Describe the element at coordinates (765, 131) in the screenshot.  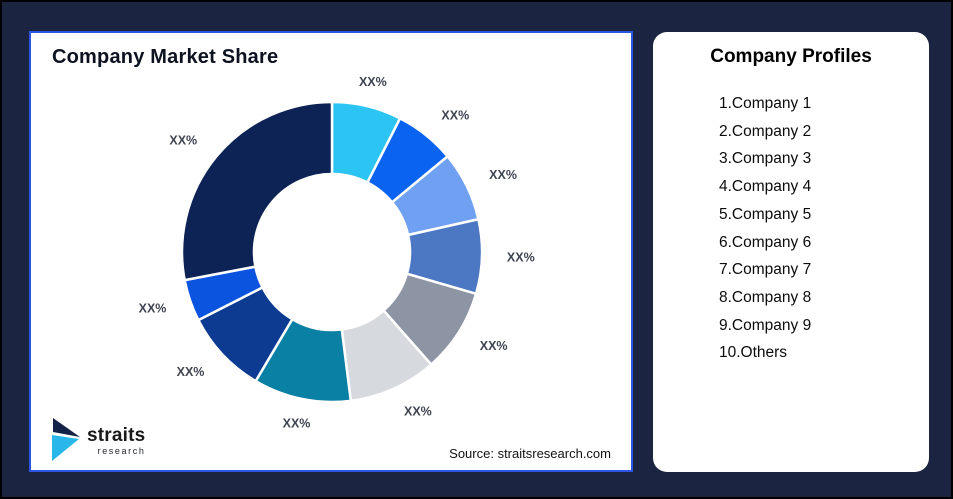
I see `company-list-item: 2.Company 2` at that location.